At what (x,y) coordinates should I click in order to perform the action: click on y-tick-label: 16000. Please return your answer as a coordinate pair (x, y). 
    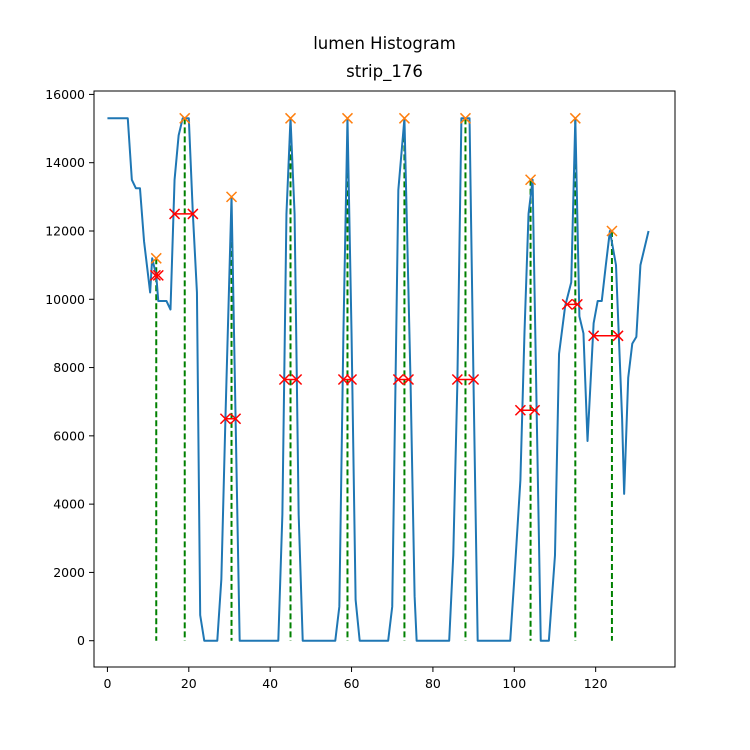
    Looking at the image, I should click on (65, 94).